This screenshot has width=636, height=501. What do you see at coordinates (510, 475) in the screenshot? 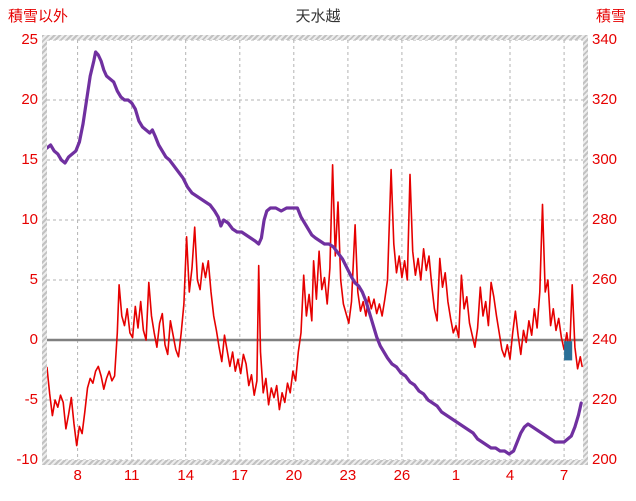
I see `x-tick-label: 4` at bounding box center [510, 475].